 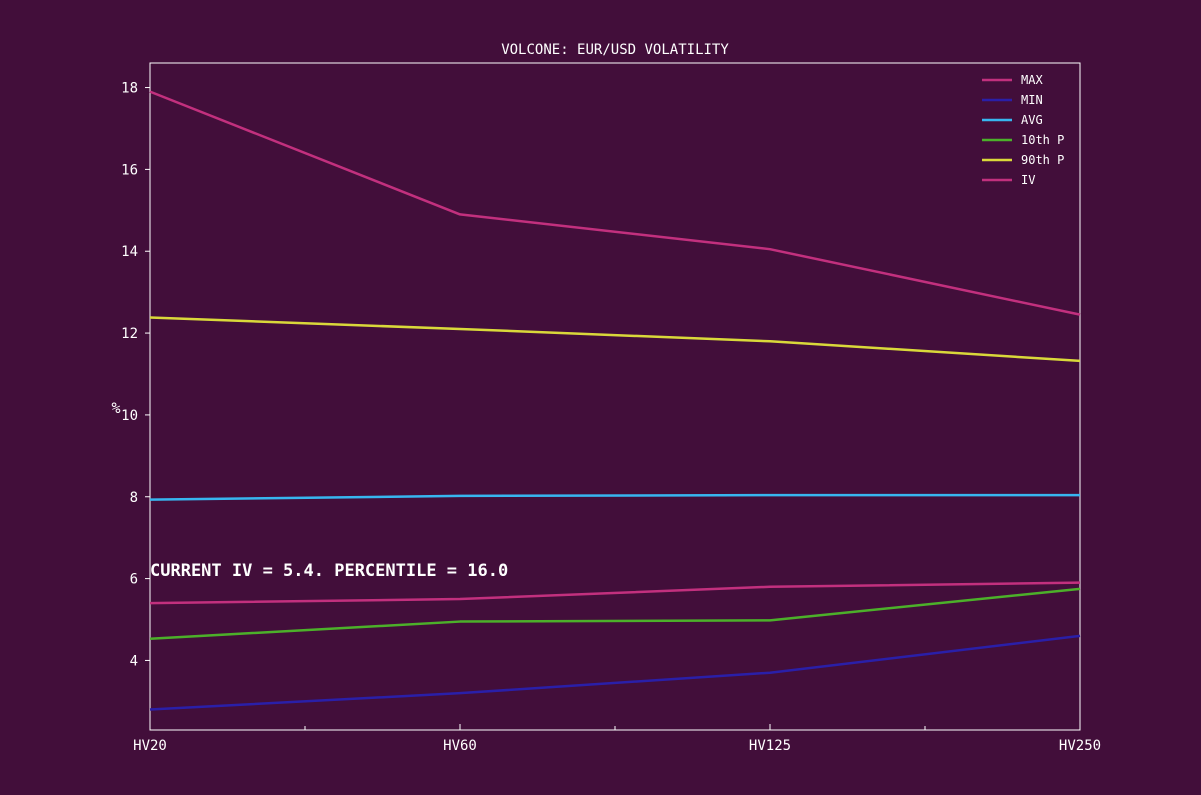 I want to click on x-tick-label: HV20, so click(x=150, y=746).